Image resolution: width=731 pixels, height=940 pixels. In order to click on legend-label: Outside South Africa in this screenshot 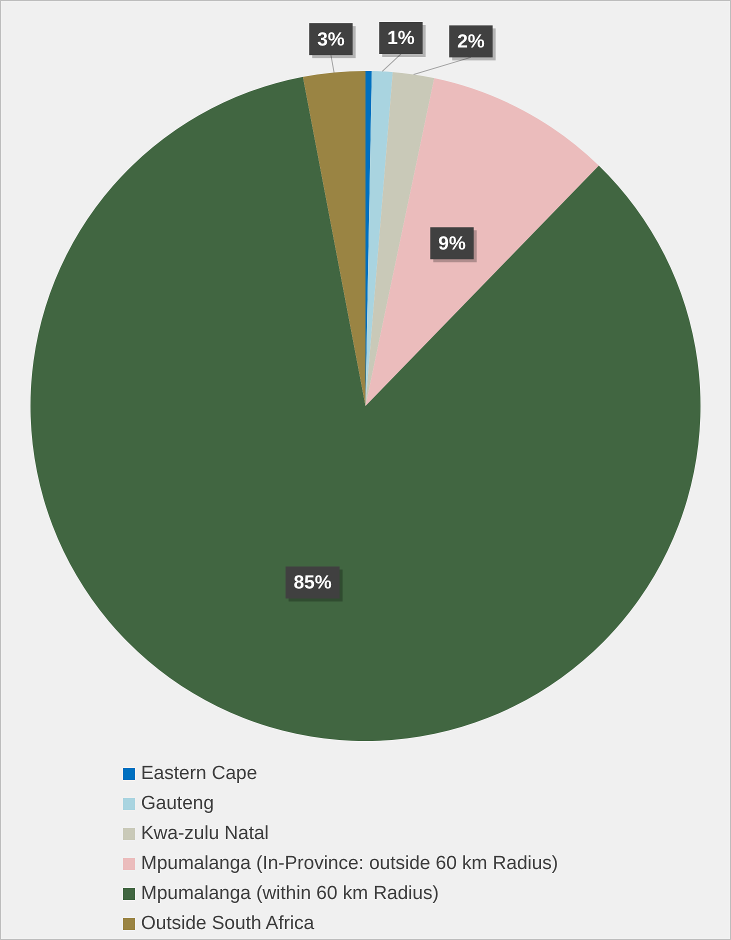, I will do `click(227, 924)`.